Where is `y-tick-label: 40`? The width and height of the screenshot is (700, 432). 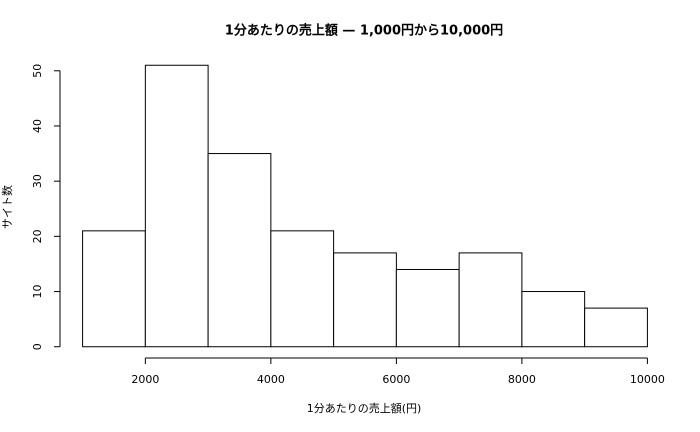 y-tick-label: 40 is located at coordinates (37, 126).